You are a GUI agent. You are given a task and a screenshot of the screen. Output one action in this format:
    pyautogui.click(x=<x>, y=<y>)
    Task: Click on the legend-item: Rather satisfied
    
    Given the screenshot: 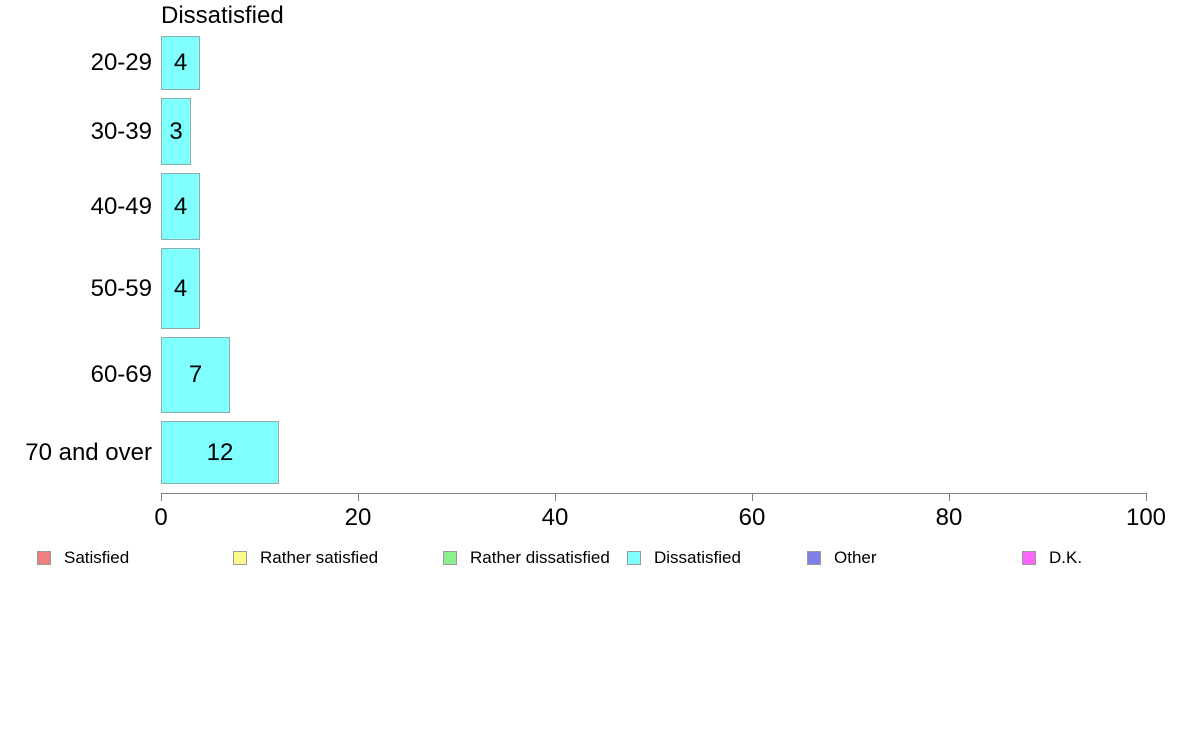 What is the action you would take?
    pyautogui.click(x=306, y=557)
    